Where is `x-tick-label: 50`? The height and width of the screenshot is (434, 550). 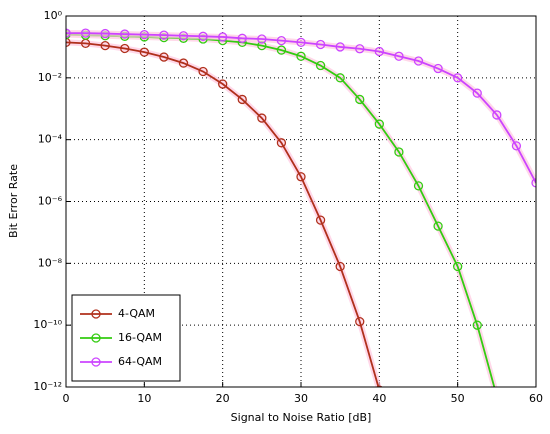 x-tick-label: 50 is located at coordinates (458, 398).